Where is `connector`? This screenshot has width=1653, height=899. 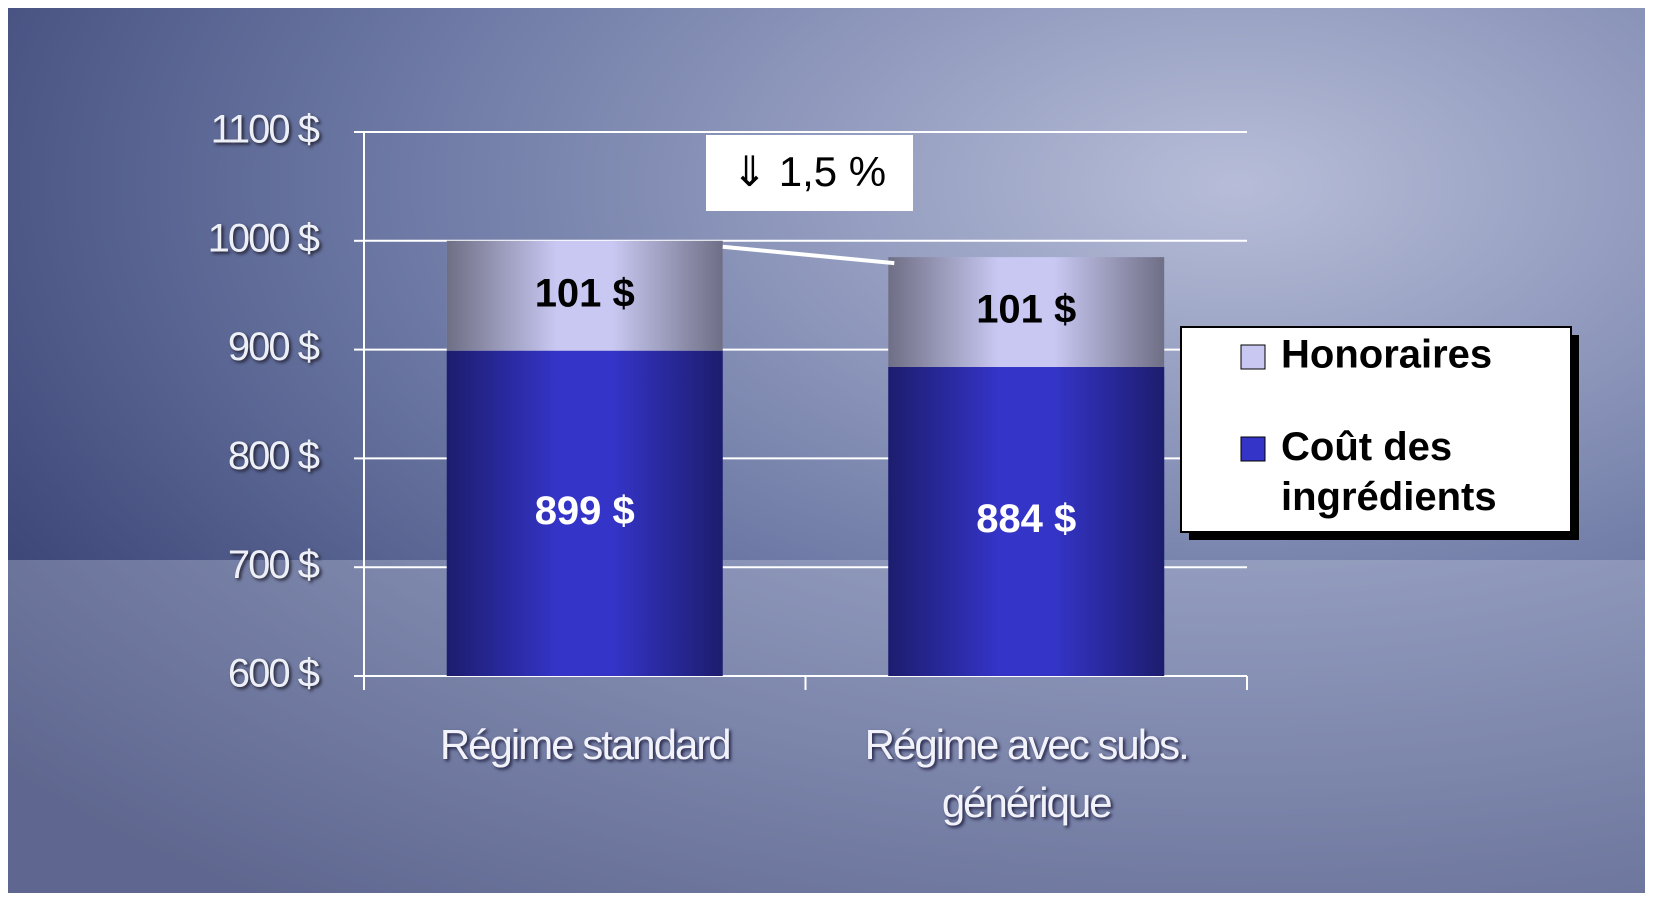 connector is located at coordinates (808, 255).